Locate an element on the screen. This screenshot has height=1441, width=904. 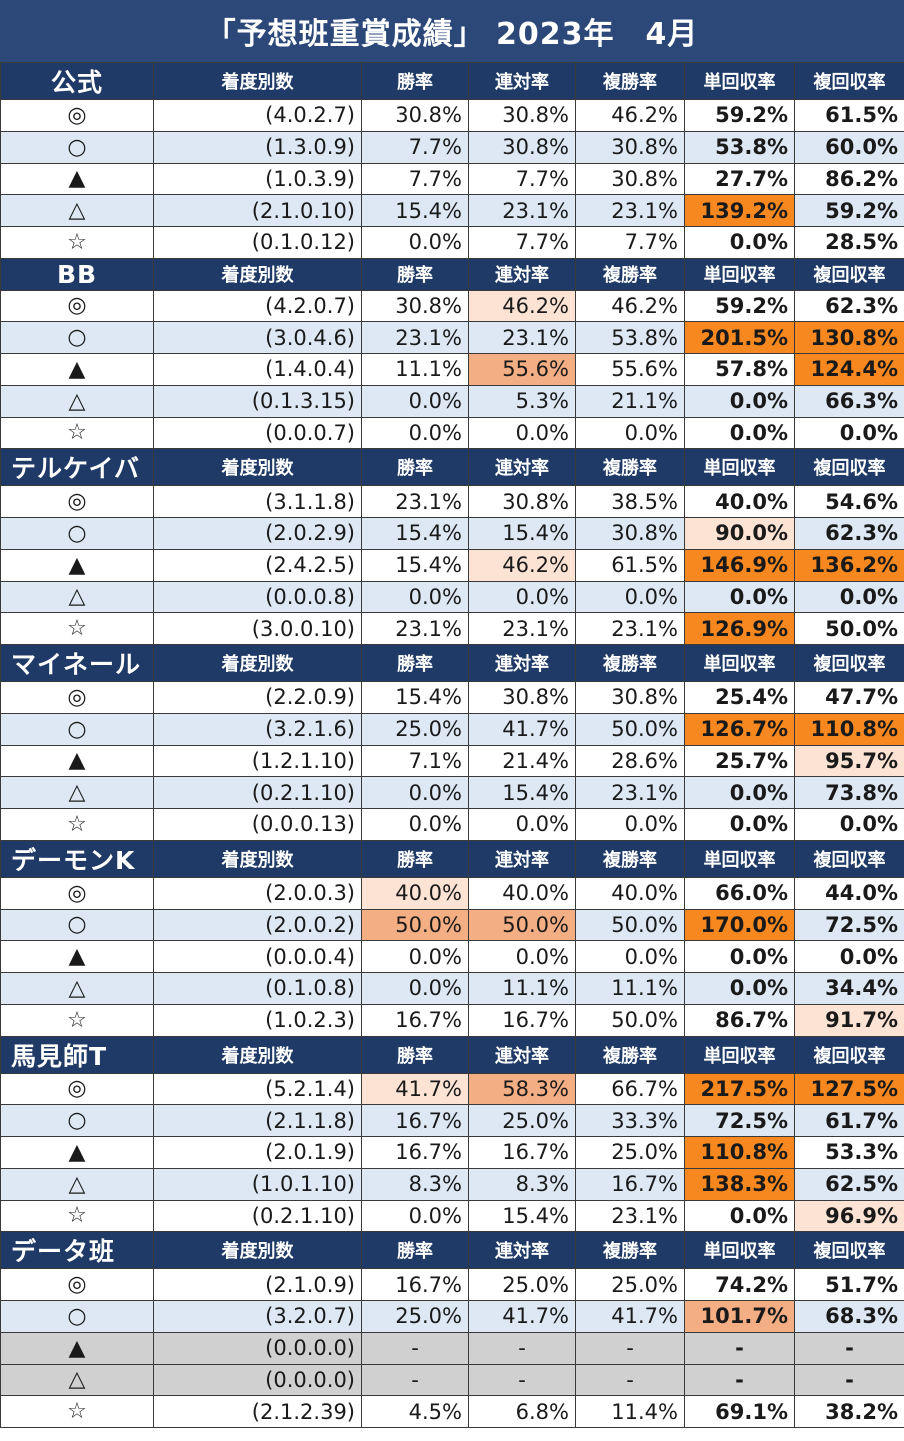
finish-counts: (0.0.0.13) is located at coordinates (257, 824).